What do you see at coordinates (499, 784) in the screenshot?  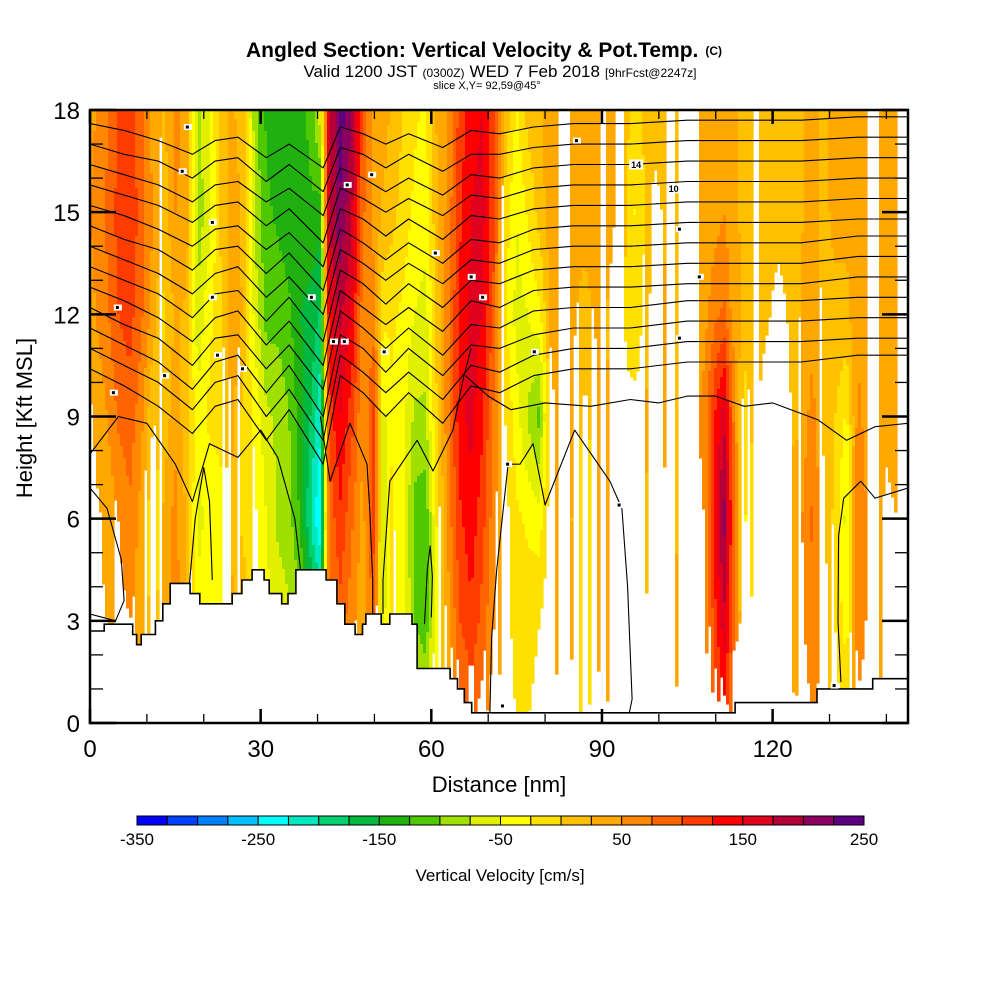 I see `x-axis-title: Distance [nm]` at bounding box center [499, 784].